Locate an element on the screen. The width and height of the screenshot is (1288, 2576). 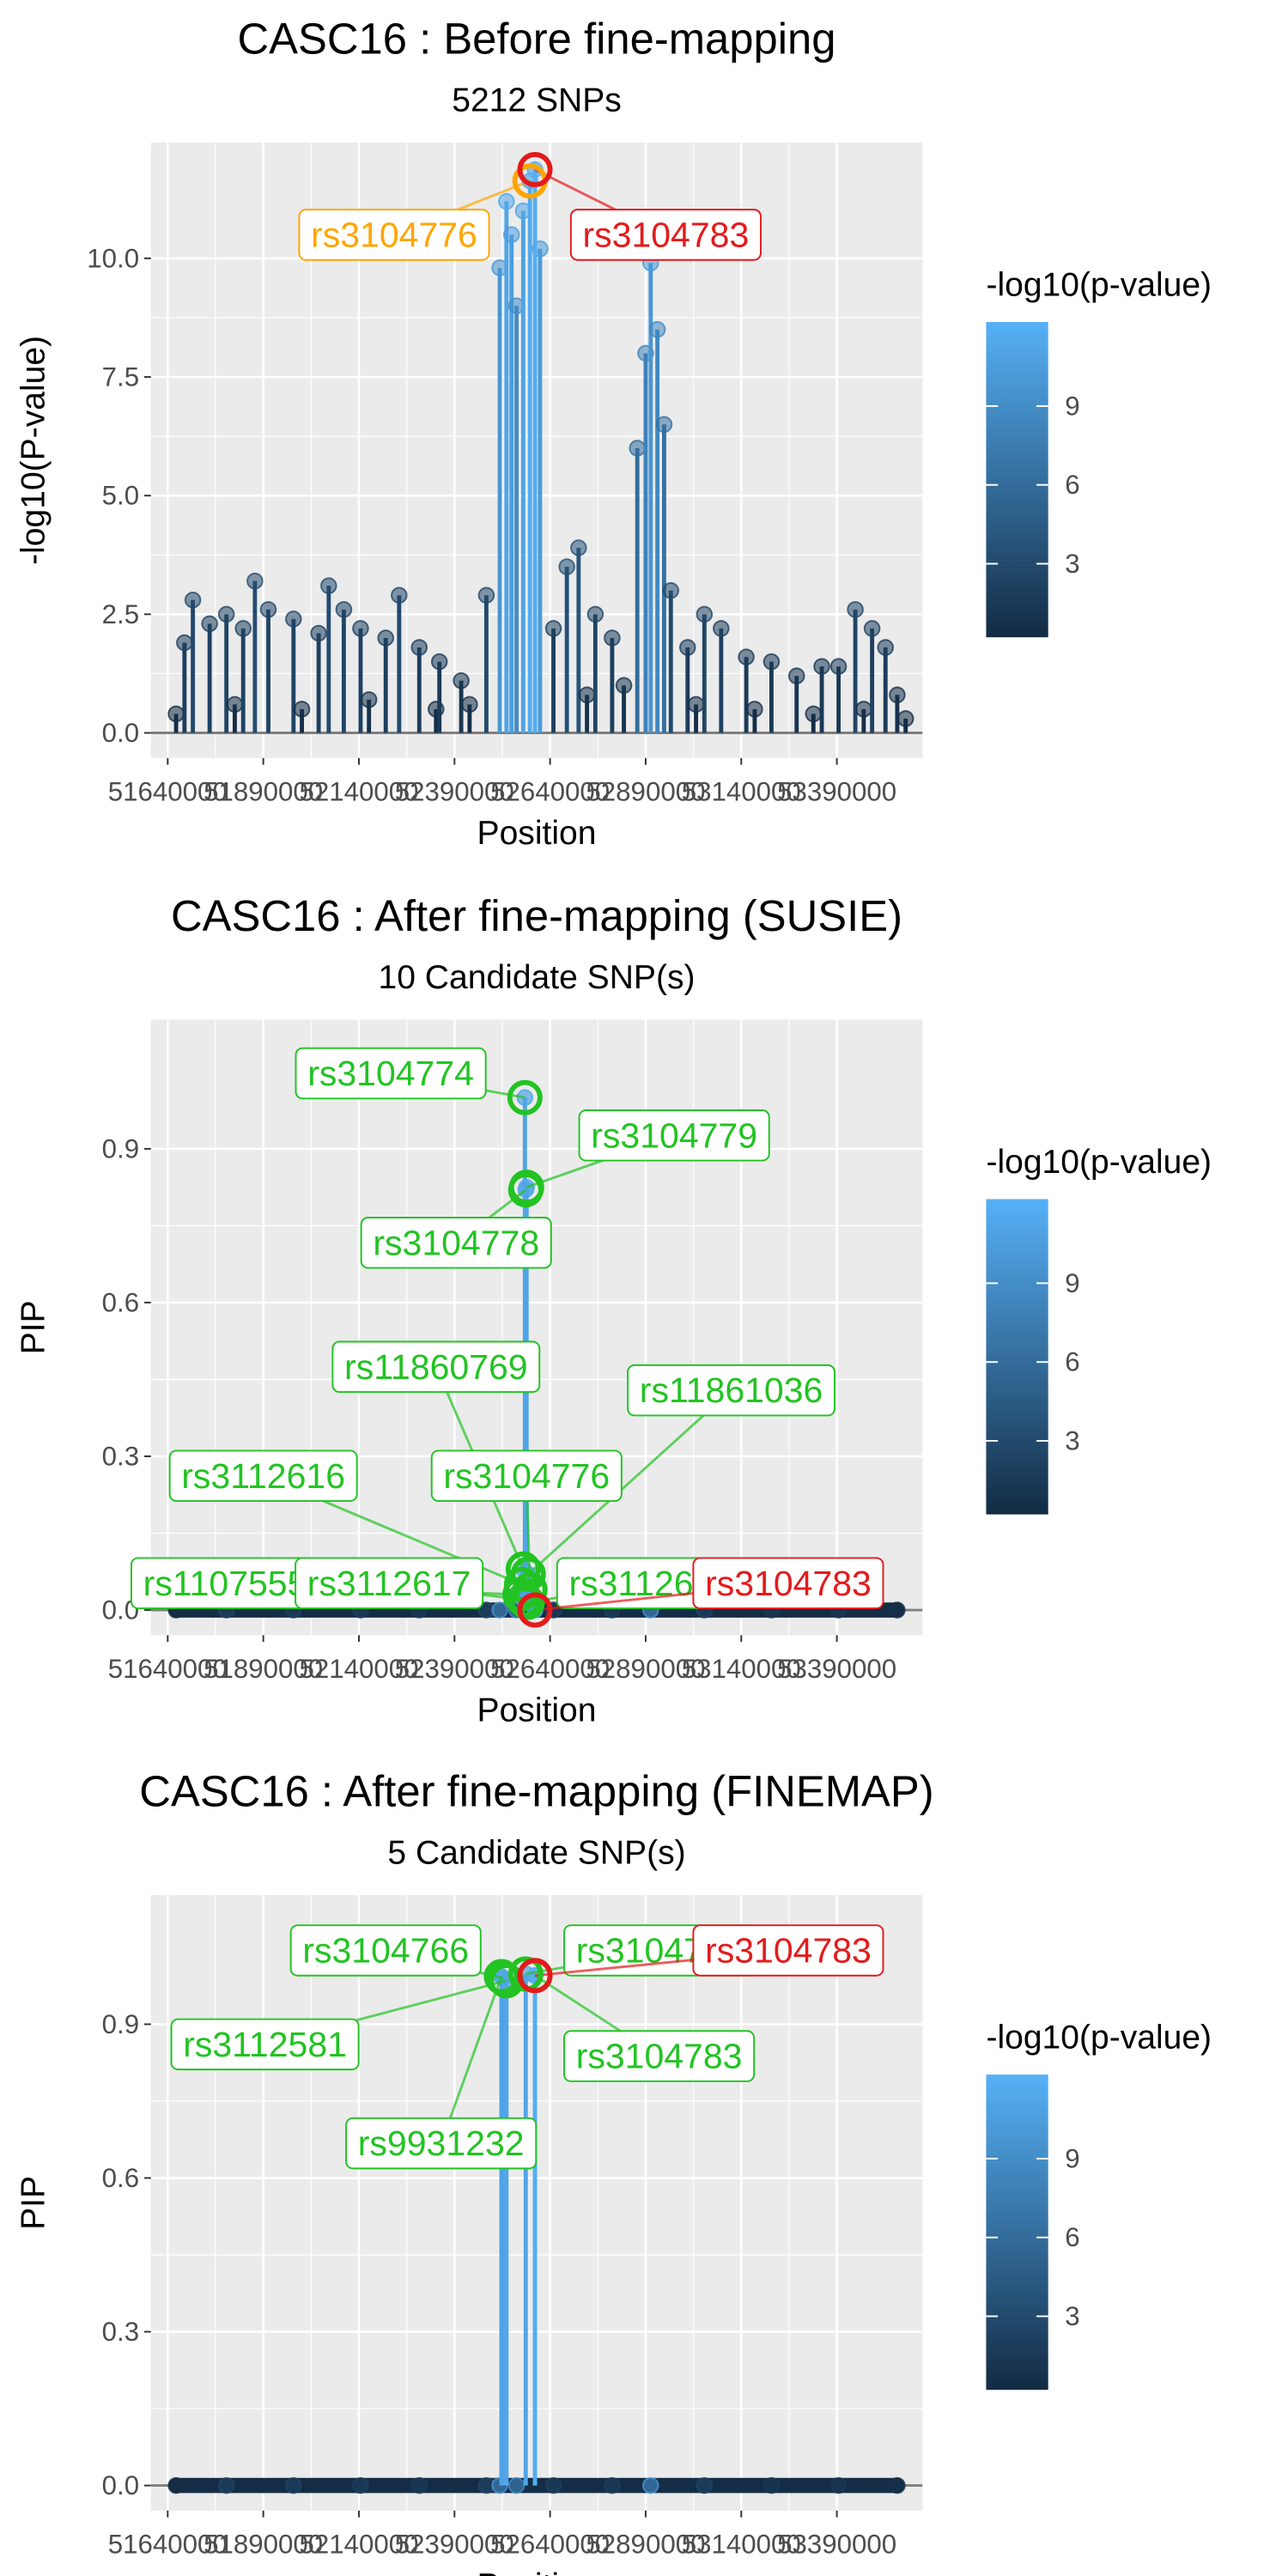
y-tick-label: 7.5 is located at coordinates (121, 377).